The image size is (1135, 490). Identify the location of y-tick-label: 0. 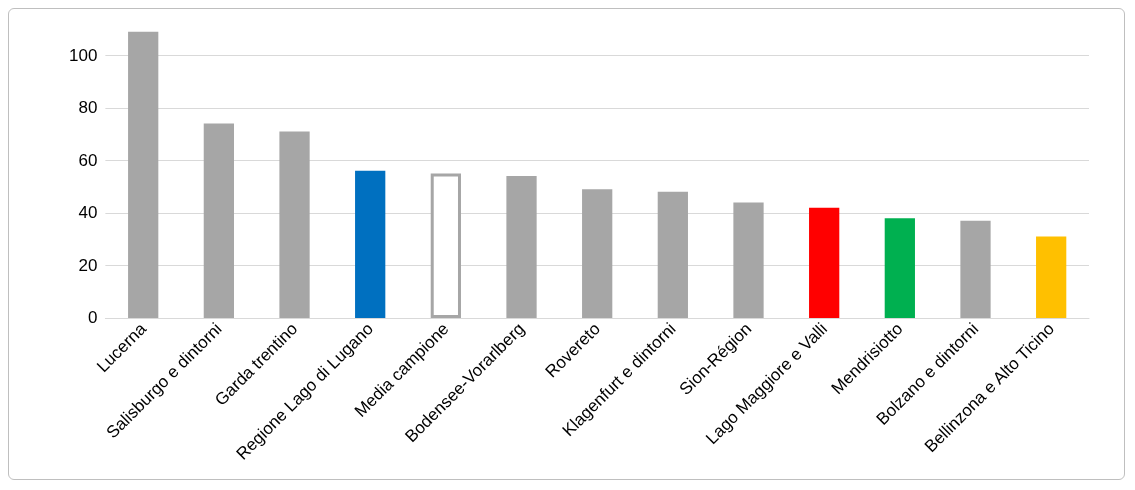
(92, 318).